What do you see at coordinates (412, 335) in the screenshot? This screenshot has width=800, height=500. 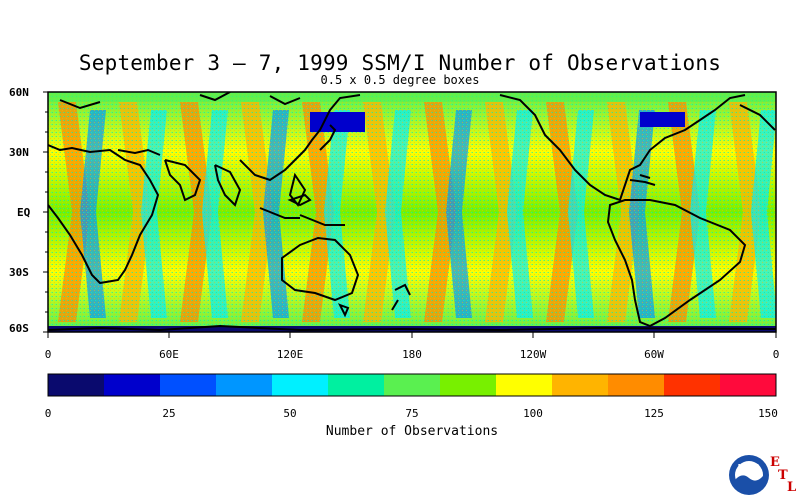 I see `lon-ticks` at bounding box center [412, 335].